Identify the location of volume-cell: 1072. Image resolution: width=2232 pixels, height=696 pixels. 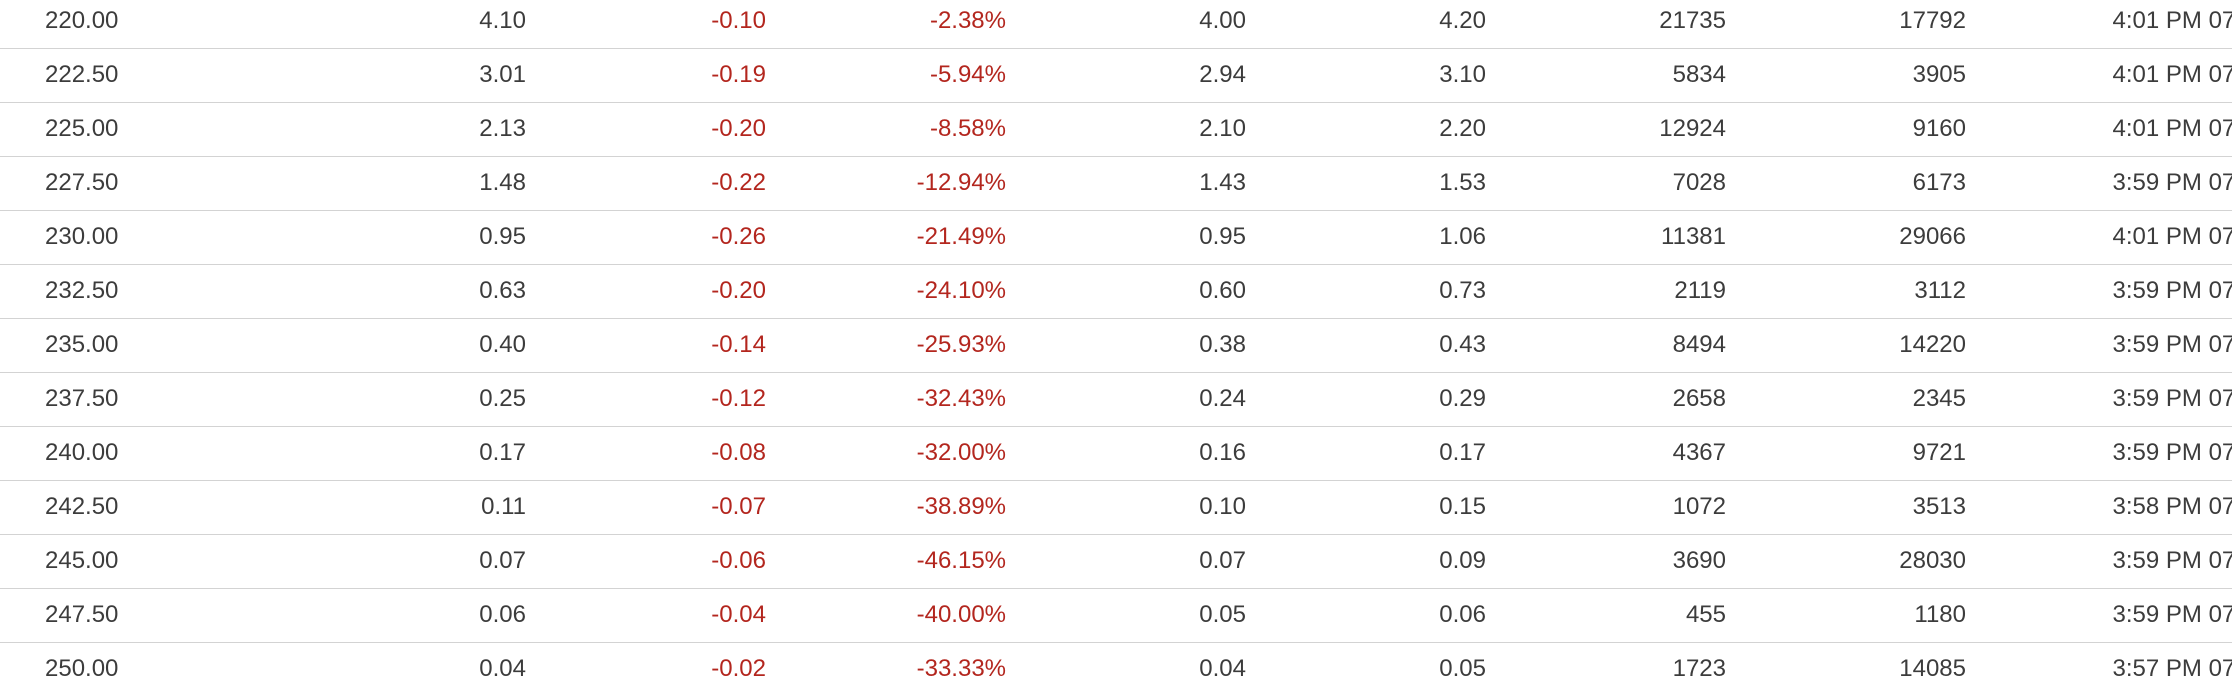
(1606, 507).